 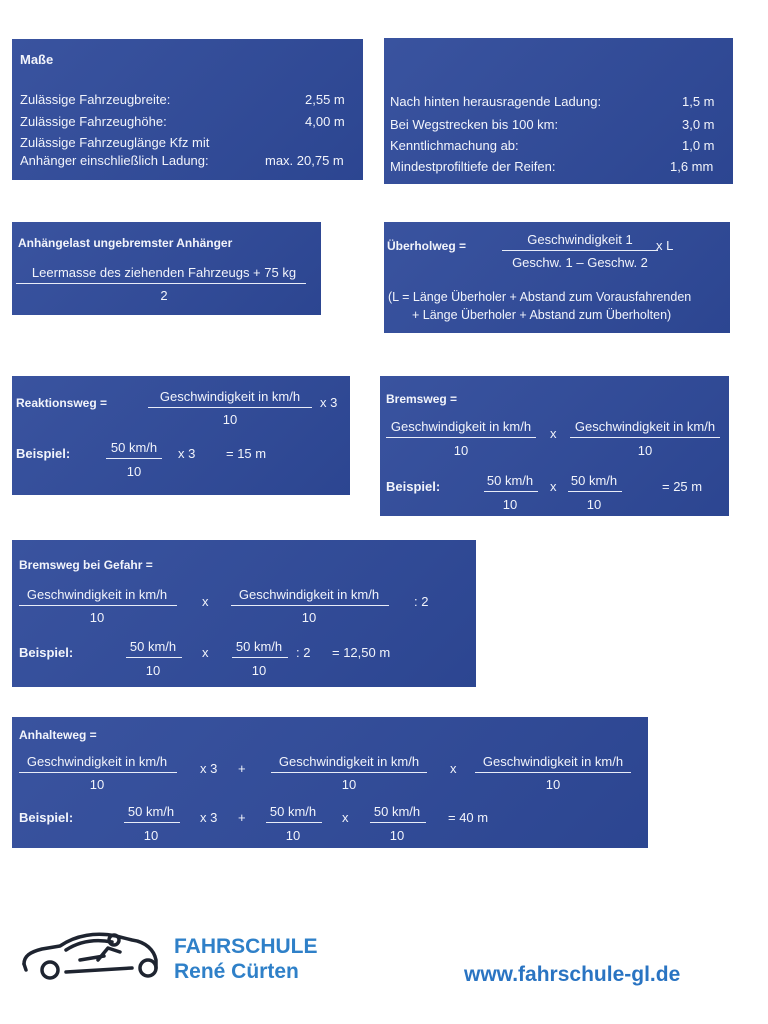 What do you see at coordinates (86, 565) in the screenshot?
I see `gefahr-title: Bremsweg bei Gefahr =` at bounding box center [86, 565].